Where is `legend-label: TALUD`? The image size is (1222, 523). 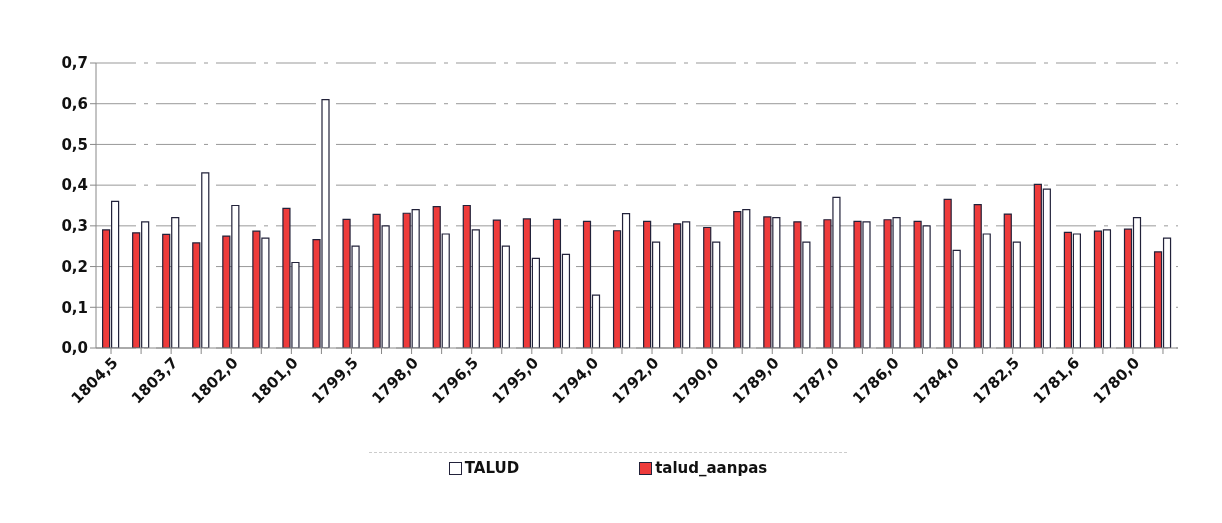 legend-label: TALUD is located at coordinates (492, 468).